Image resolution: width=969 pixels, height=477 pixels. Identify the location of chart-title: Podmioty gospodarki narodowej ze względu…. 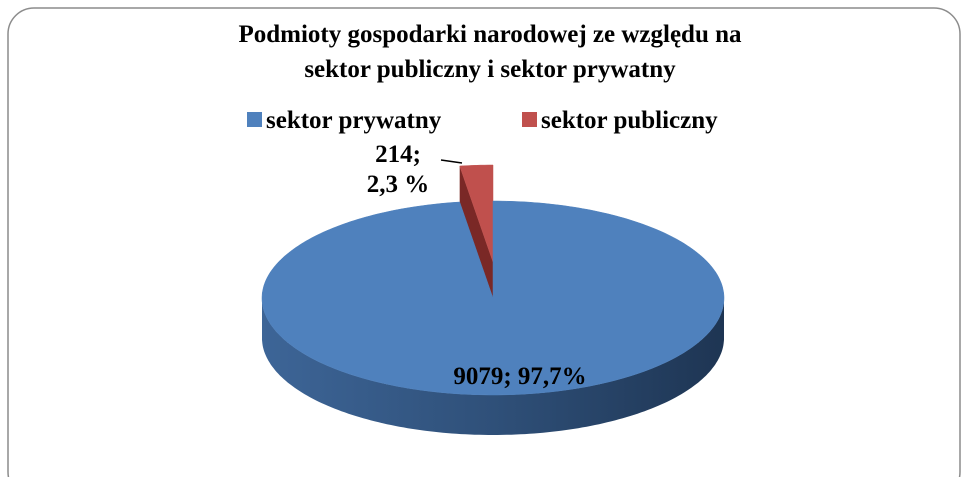
(490, 34).